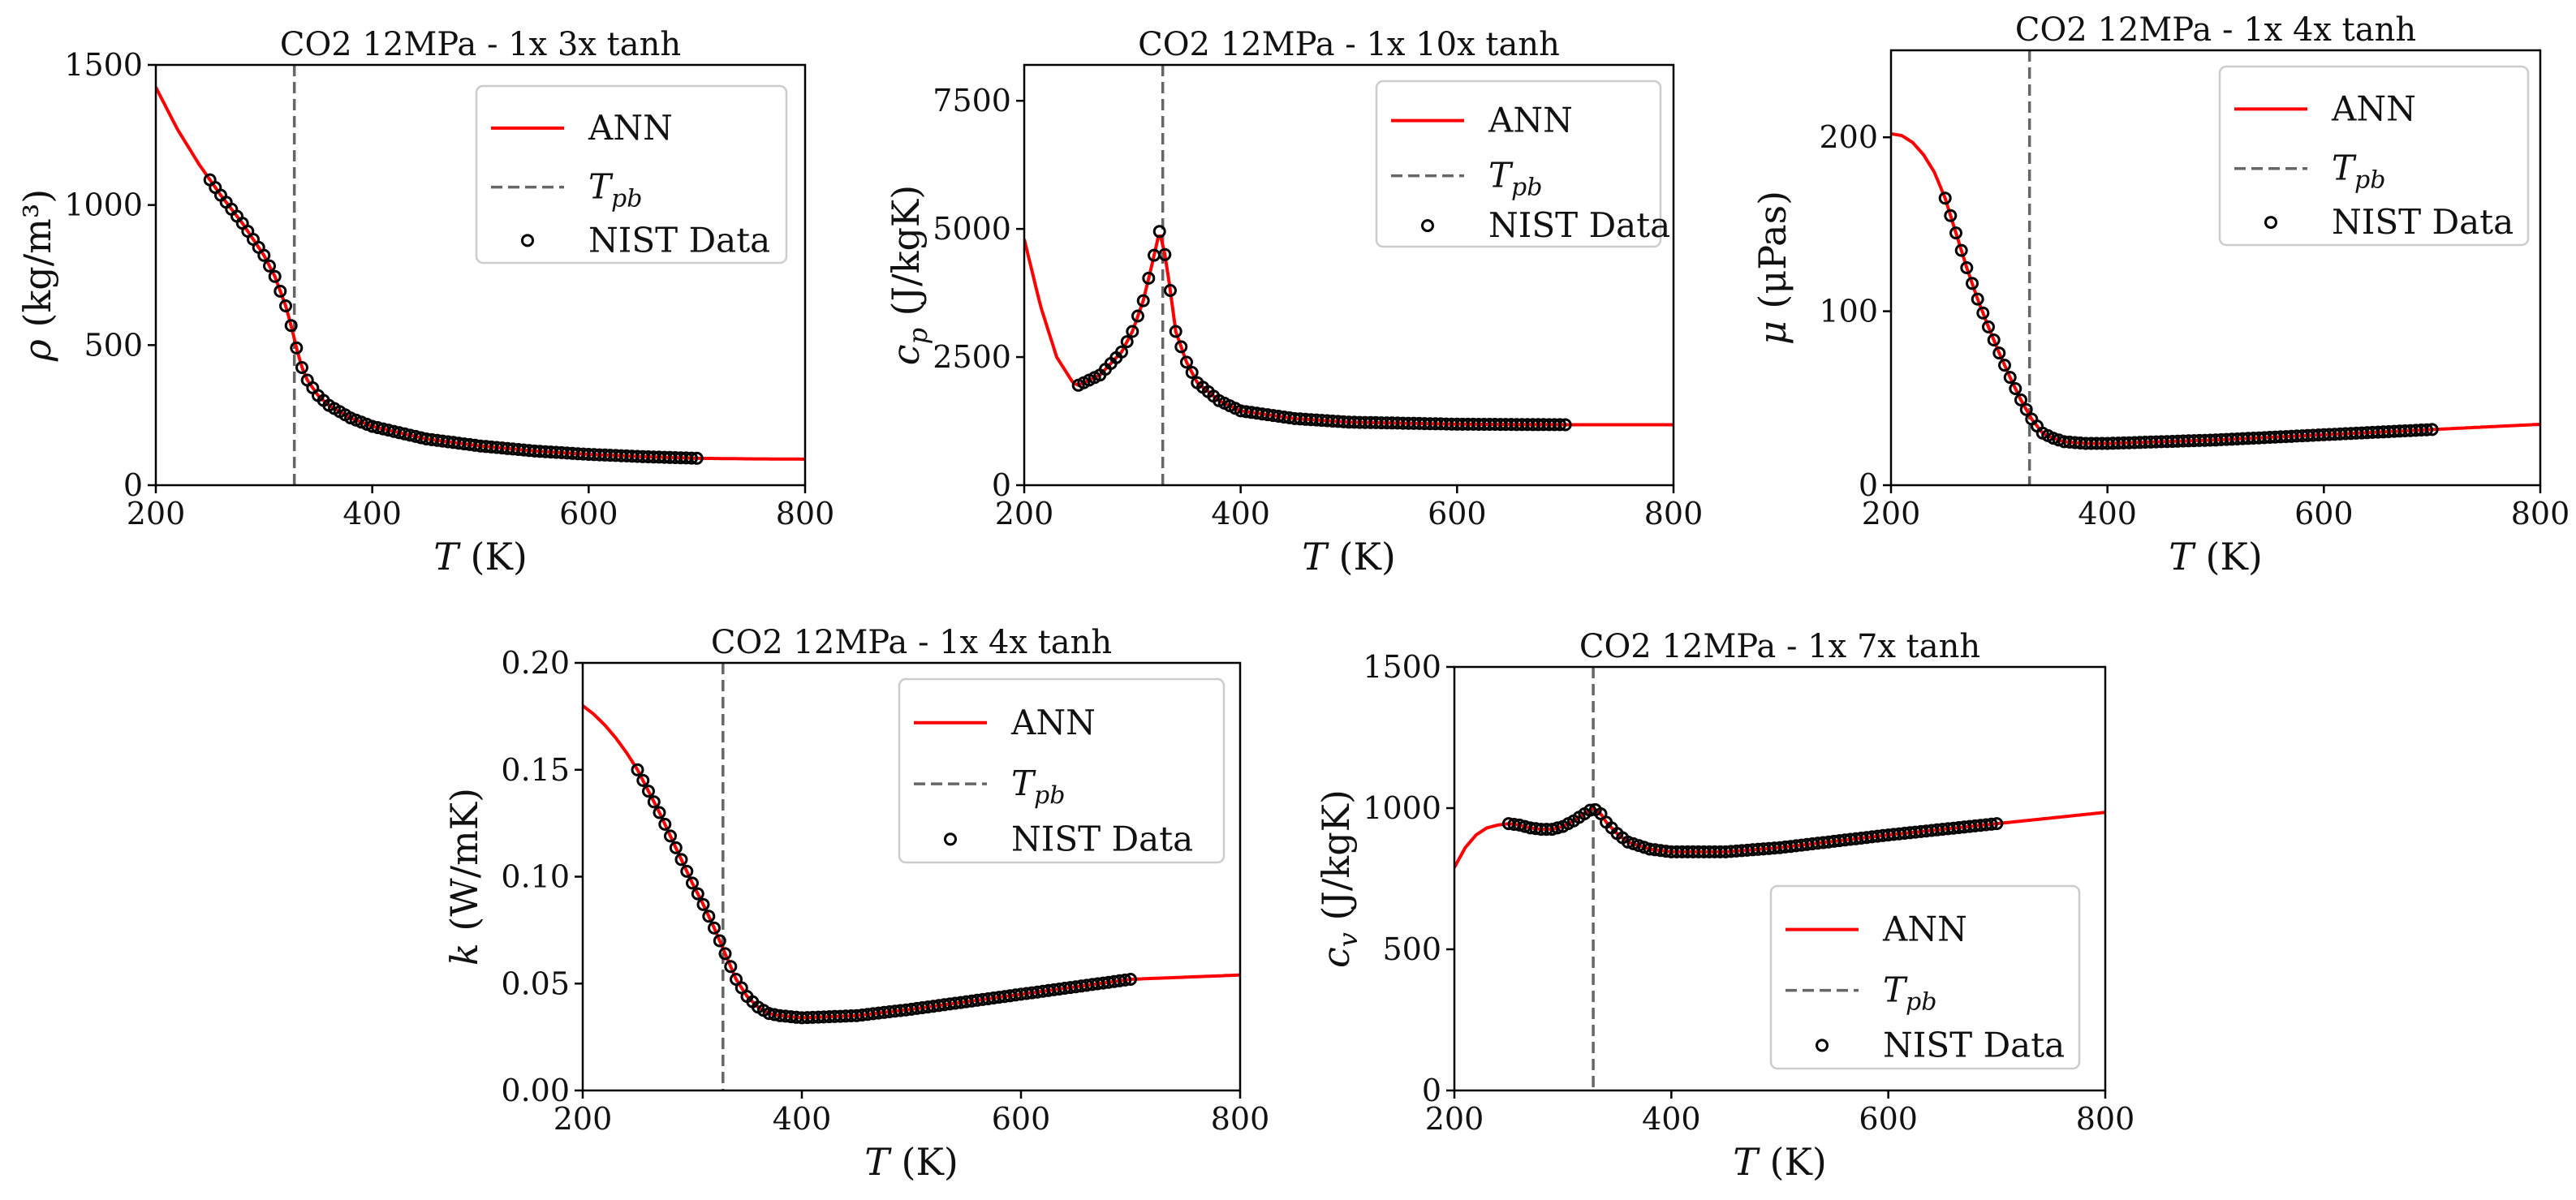 This screenshot has height=1200, width=2576. What do you see at coordinates (1339, 878) in the screenshot?
I see `y-axis-label: cv (J/kgK)` at bounding box center [1339, 878].